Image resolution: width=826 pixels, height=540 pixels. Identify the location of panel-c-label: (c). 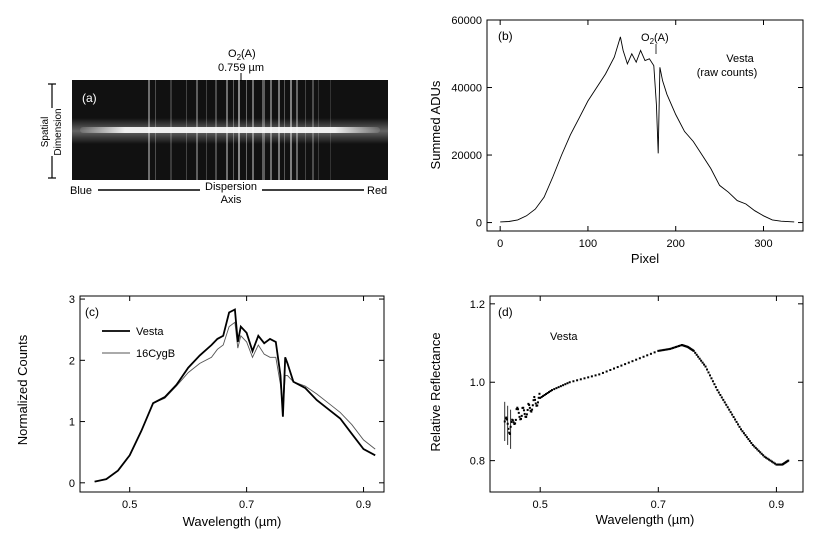
(92, 312).